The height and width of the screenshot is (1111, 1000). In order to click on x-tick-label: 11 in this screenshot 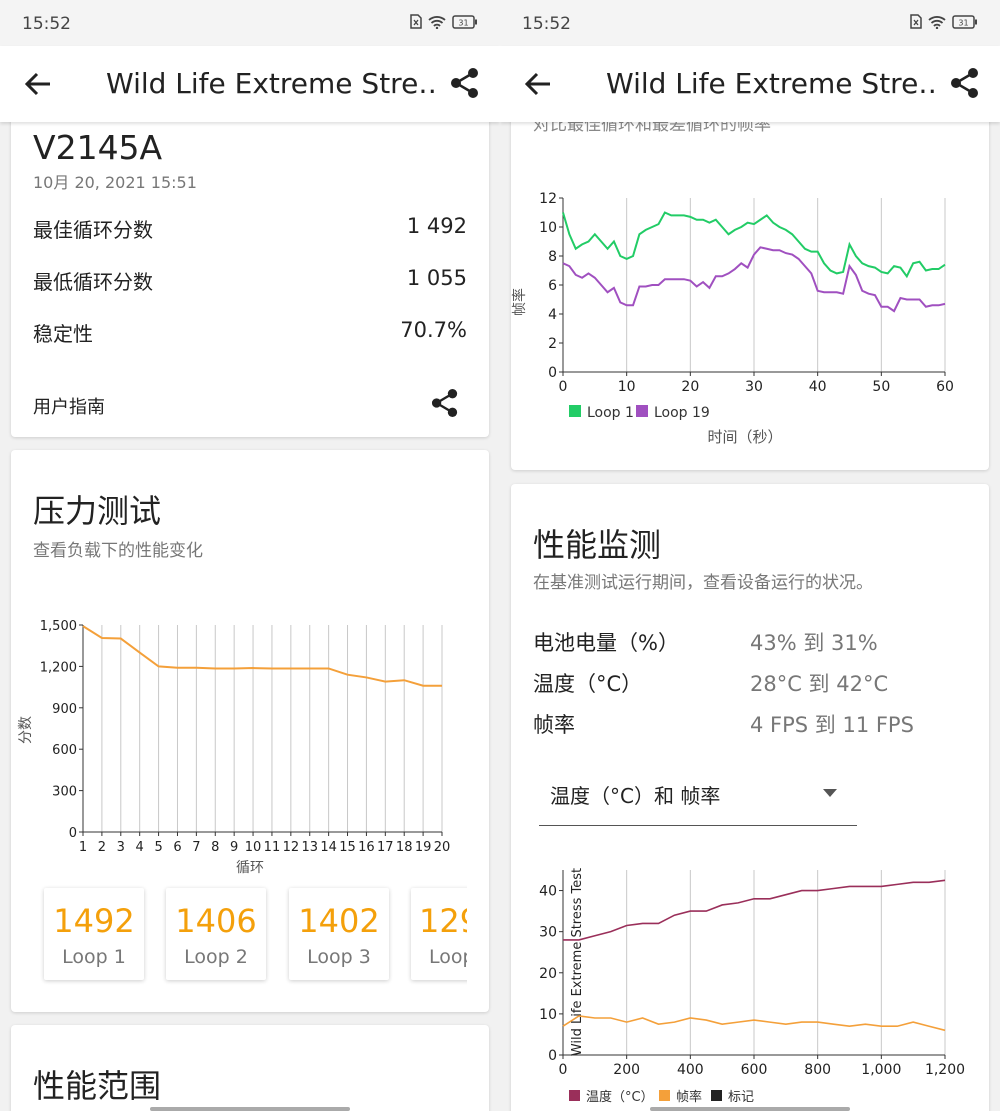, I will do `click(272, 847)`.